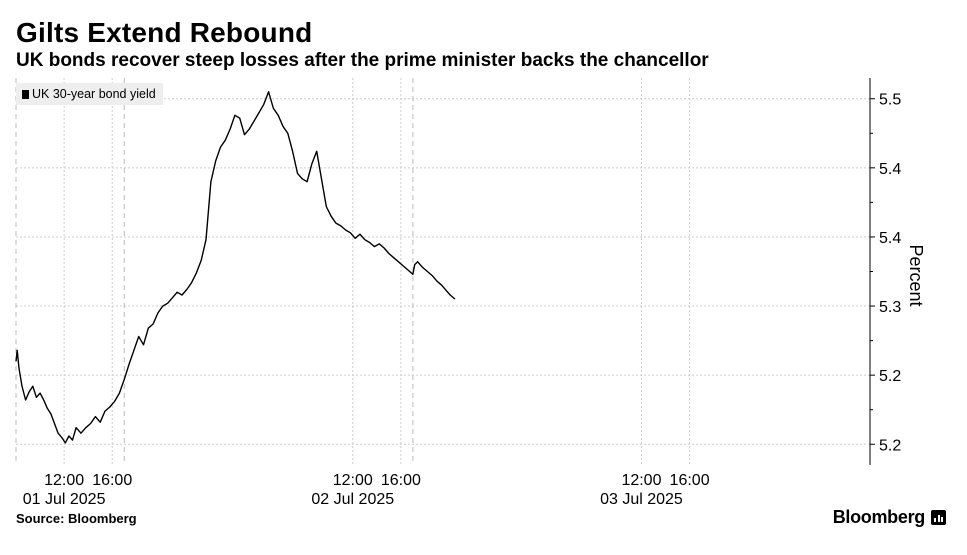 This screenshot has height=555, width=967. What do you see at coordinates (76, 518) in the screenshot?
I see `source-note: Source: Bloomberg` at bounding box center [76, 518].